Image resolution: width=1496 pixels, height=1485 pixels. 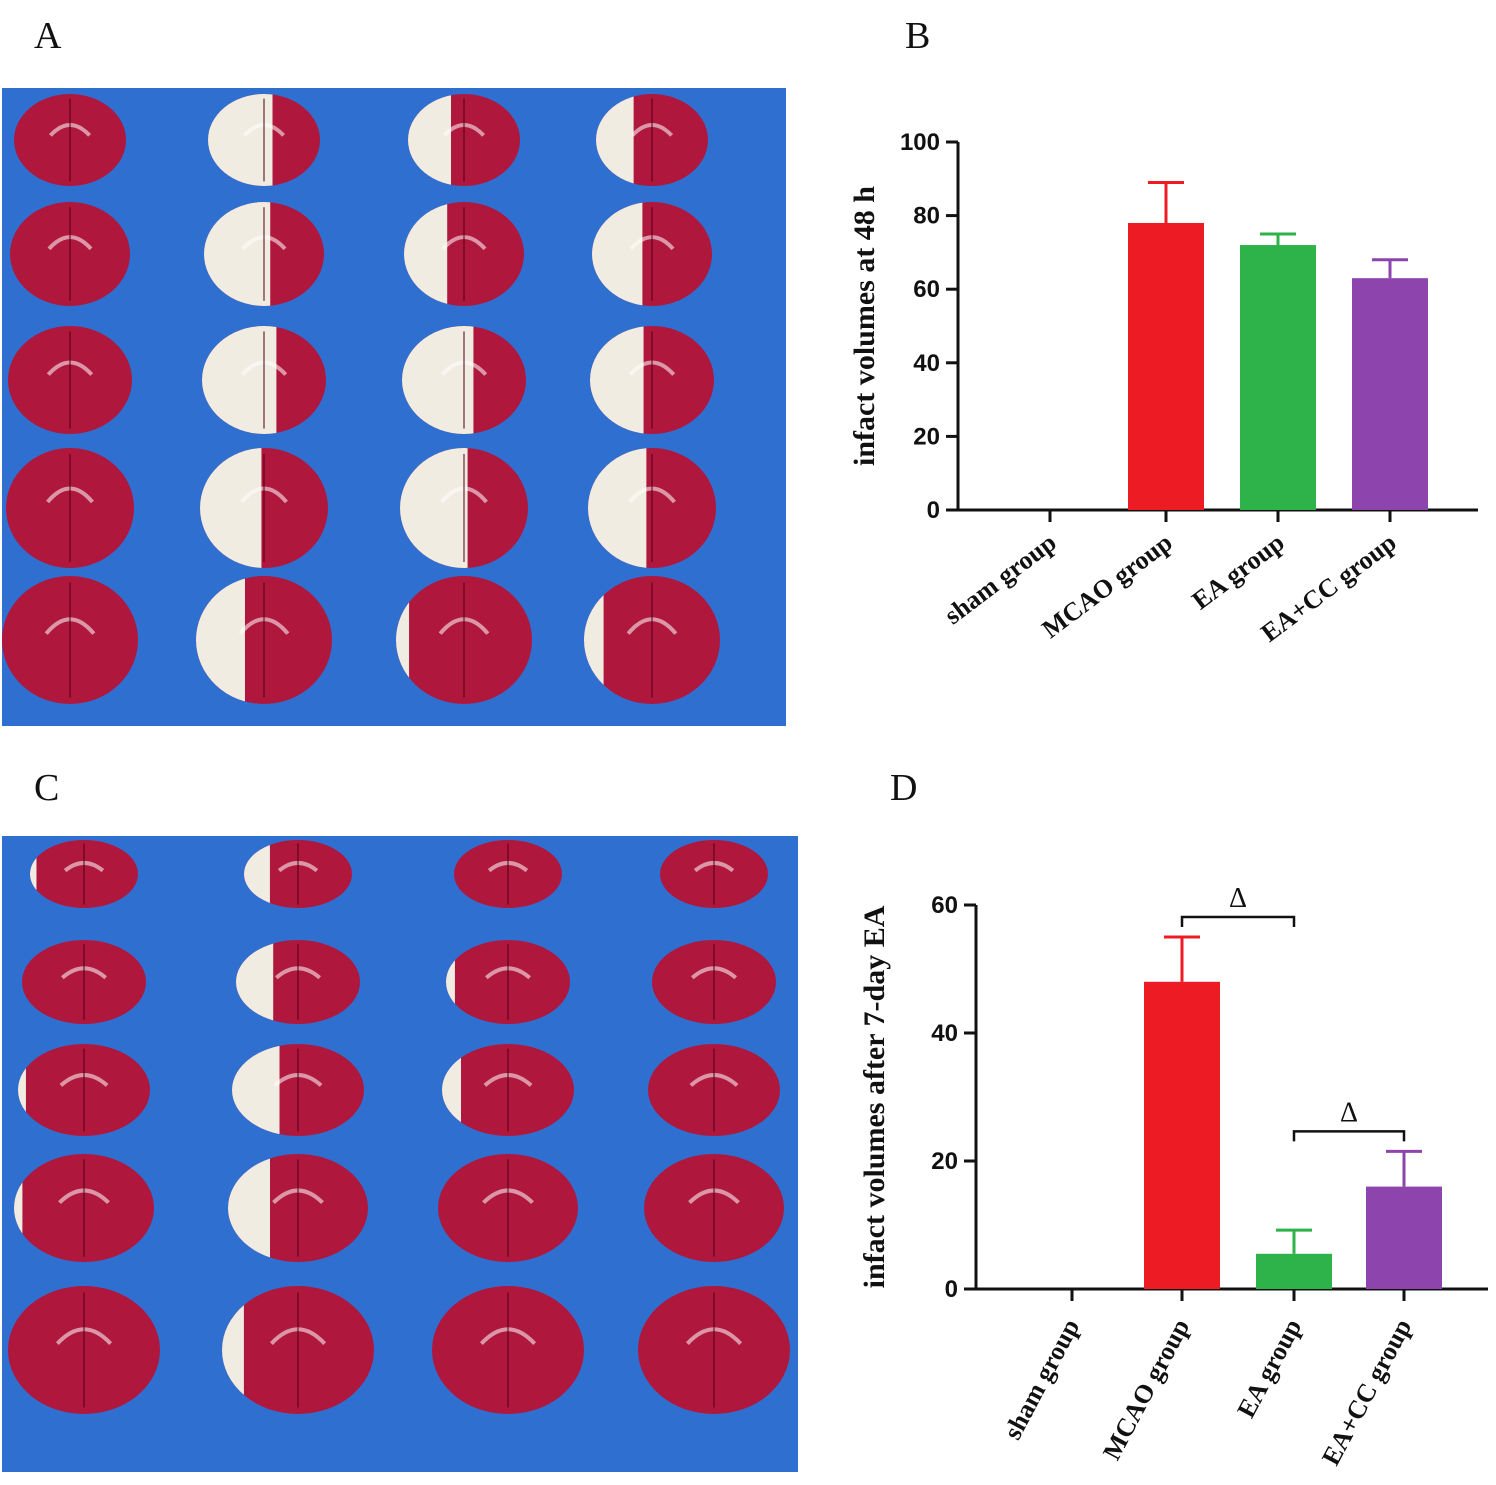 I want to click on y-tick-label: 100, so click(x=920, y=142).